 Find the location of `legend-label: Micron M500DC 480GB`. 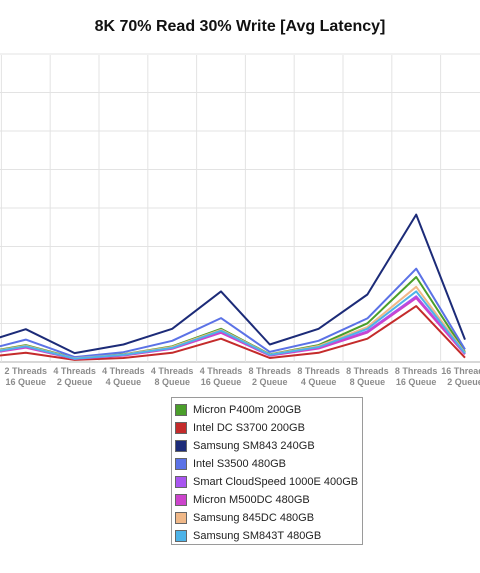

legend-label: Micron M500DC 480GB is located at coordinates (251, 500).